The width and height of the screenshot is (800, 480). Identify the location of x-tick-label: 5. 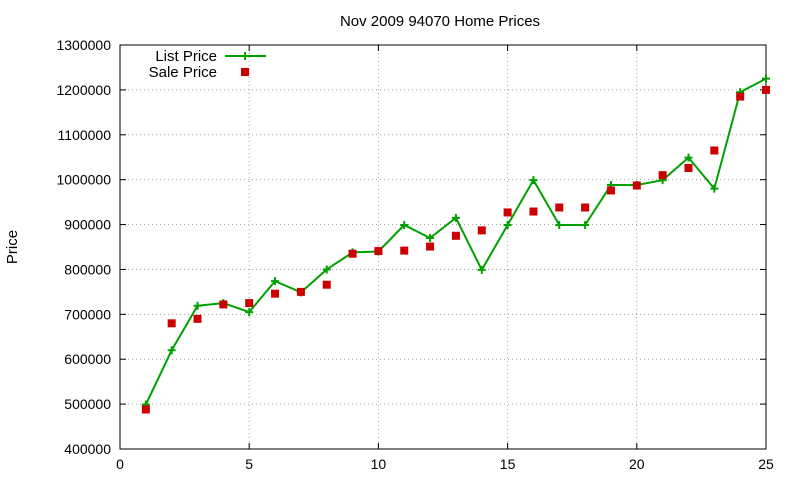
(249, 464).